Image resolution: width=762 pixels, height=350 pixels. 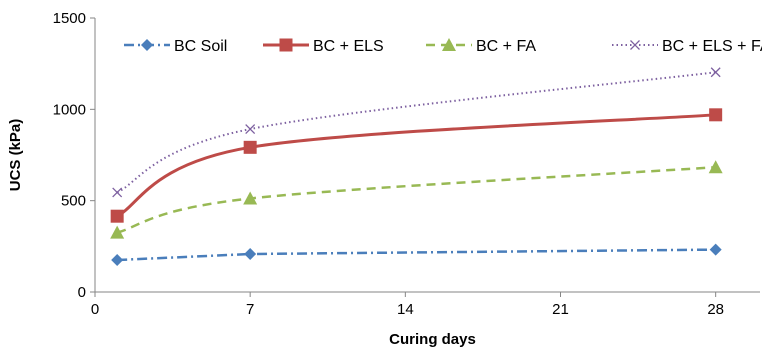 What do you see at coordinates (69, 155) in the screenshot?
I see `y-tick-labels: 0 500 1000 1500` at bounding box center [69, 155].